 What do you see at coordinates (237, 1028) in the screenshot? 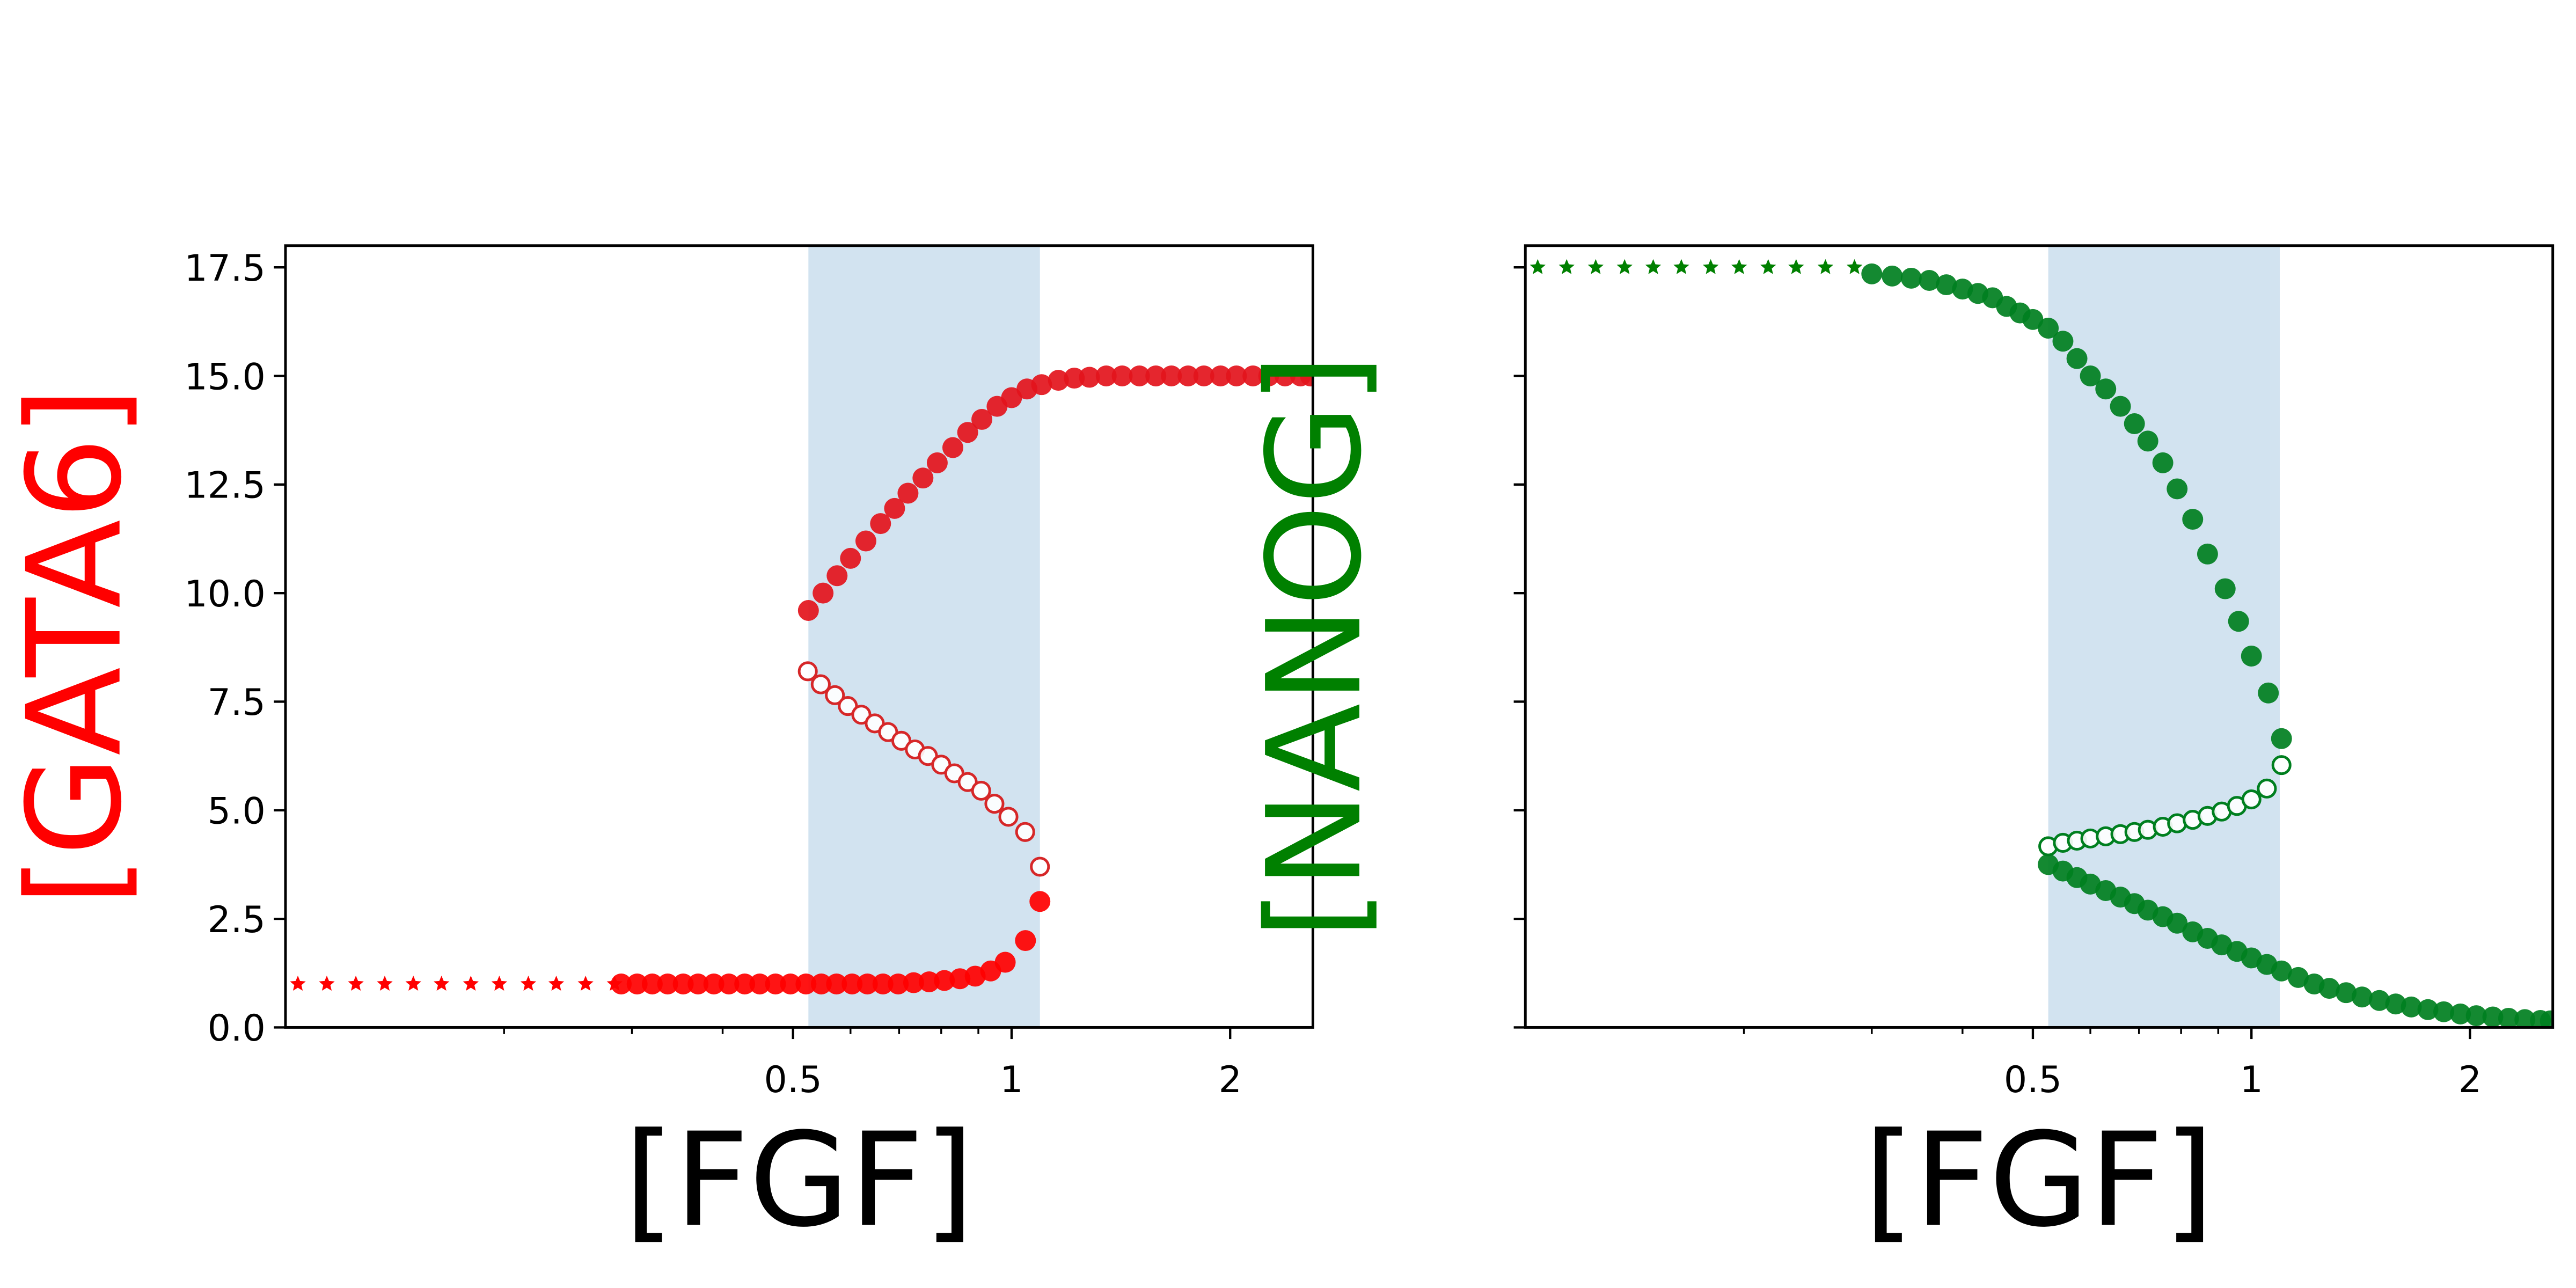
I see `y-tick-label: 0.0` at bounding box center [237, 1028].